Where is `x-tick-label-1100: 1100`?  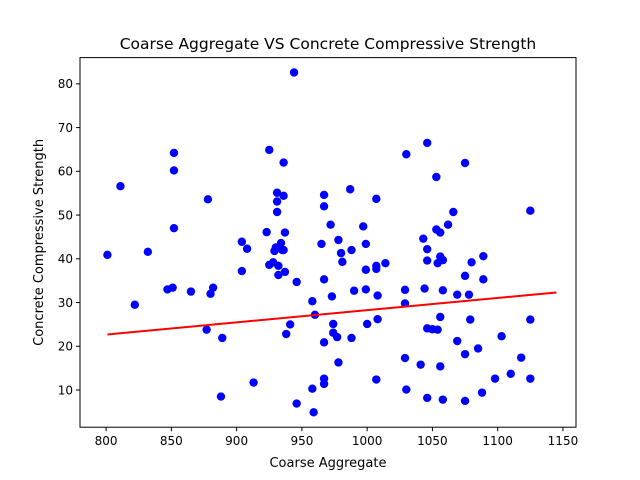 x-tick-label-1100: 1100 is located at coordinates (497, 441).